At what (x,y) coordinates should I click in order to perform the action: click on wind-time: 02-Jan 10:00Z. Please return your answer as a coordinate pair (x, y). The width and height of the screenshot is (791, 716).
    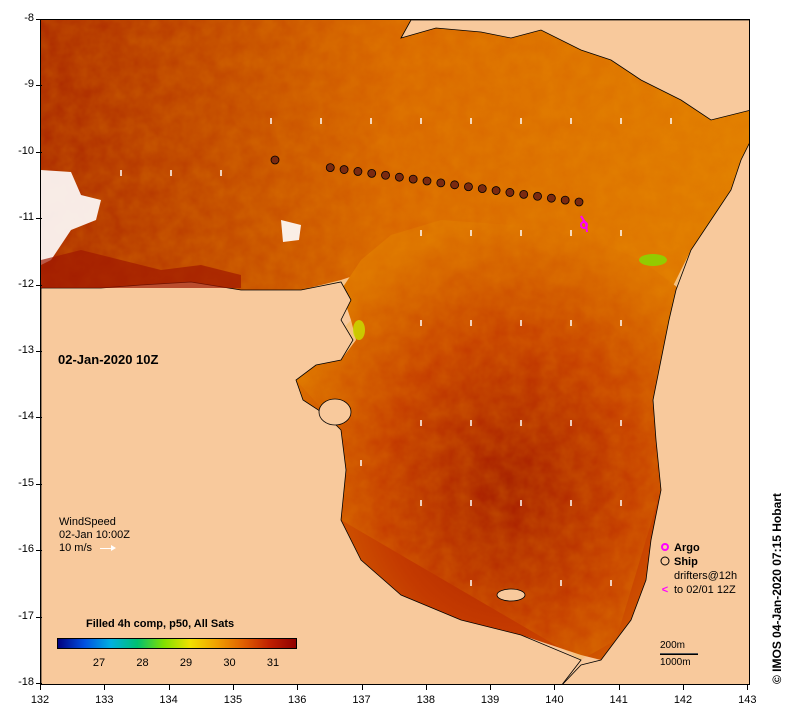
    Looking at the image, I should click on (94, 535).